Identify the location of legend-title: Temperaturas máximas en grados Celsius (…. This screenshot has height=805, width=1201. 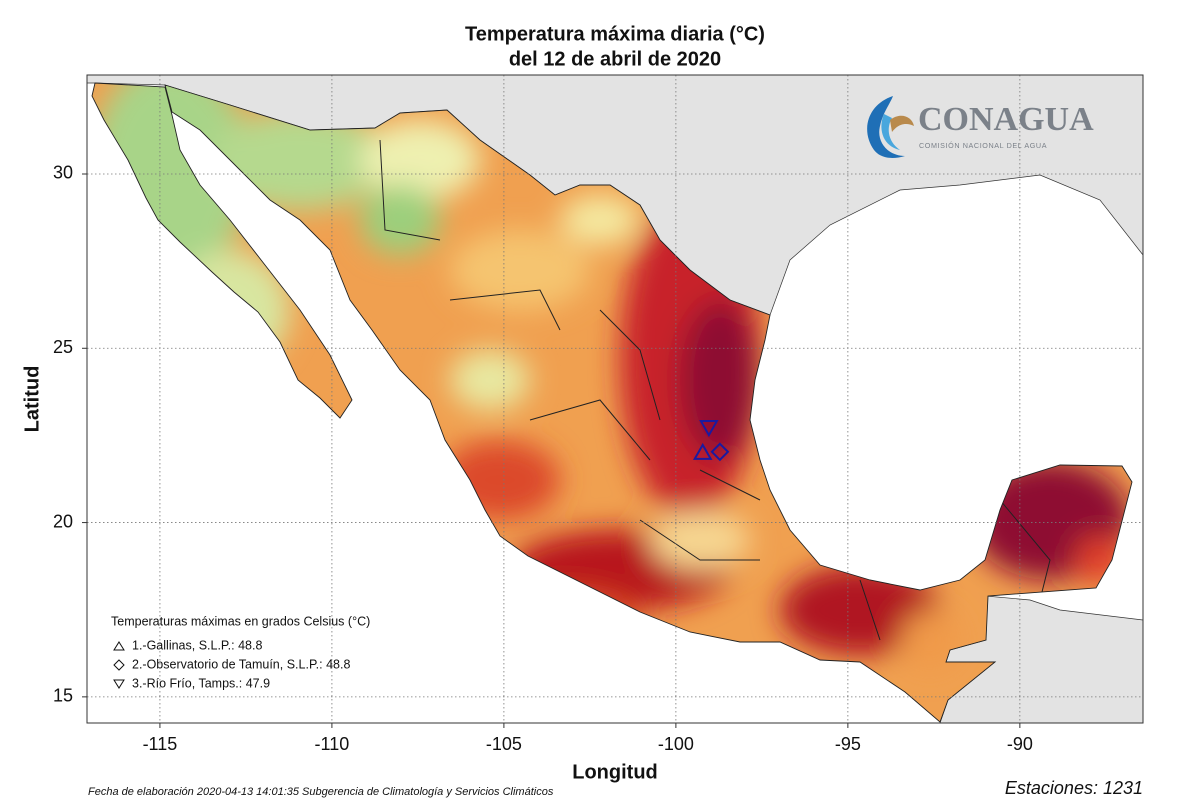
(240, 621).